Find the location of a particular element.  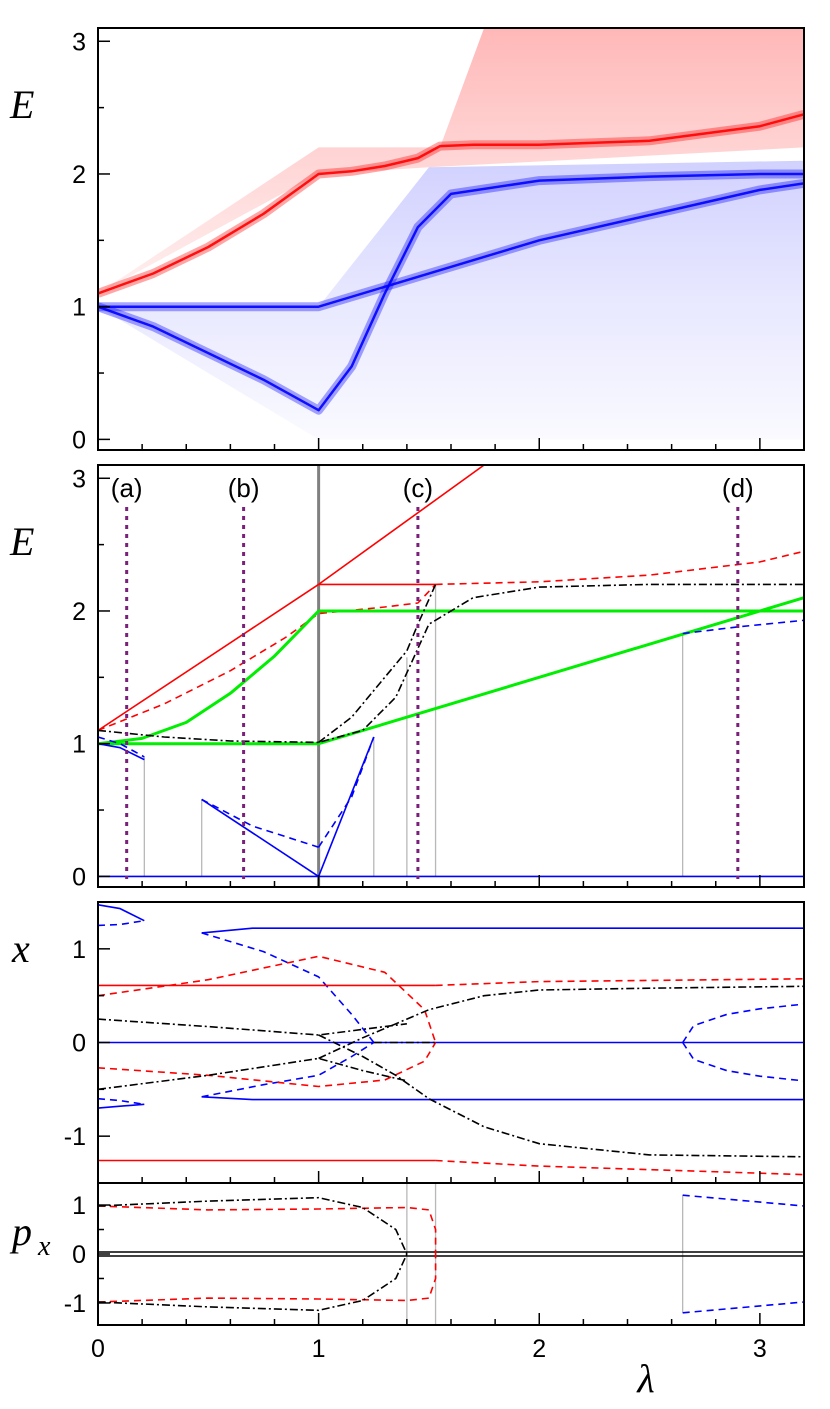

spectrum-density-ylabel: E is located at coordinates (21, 104).